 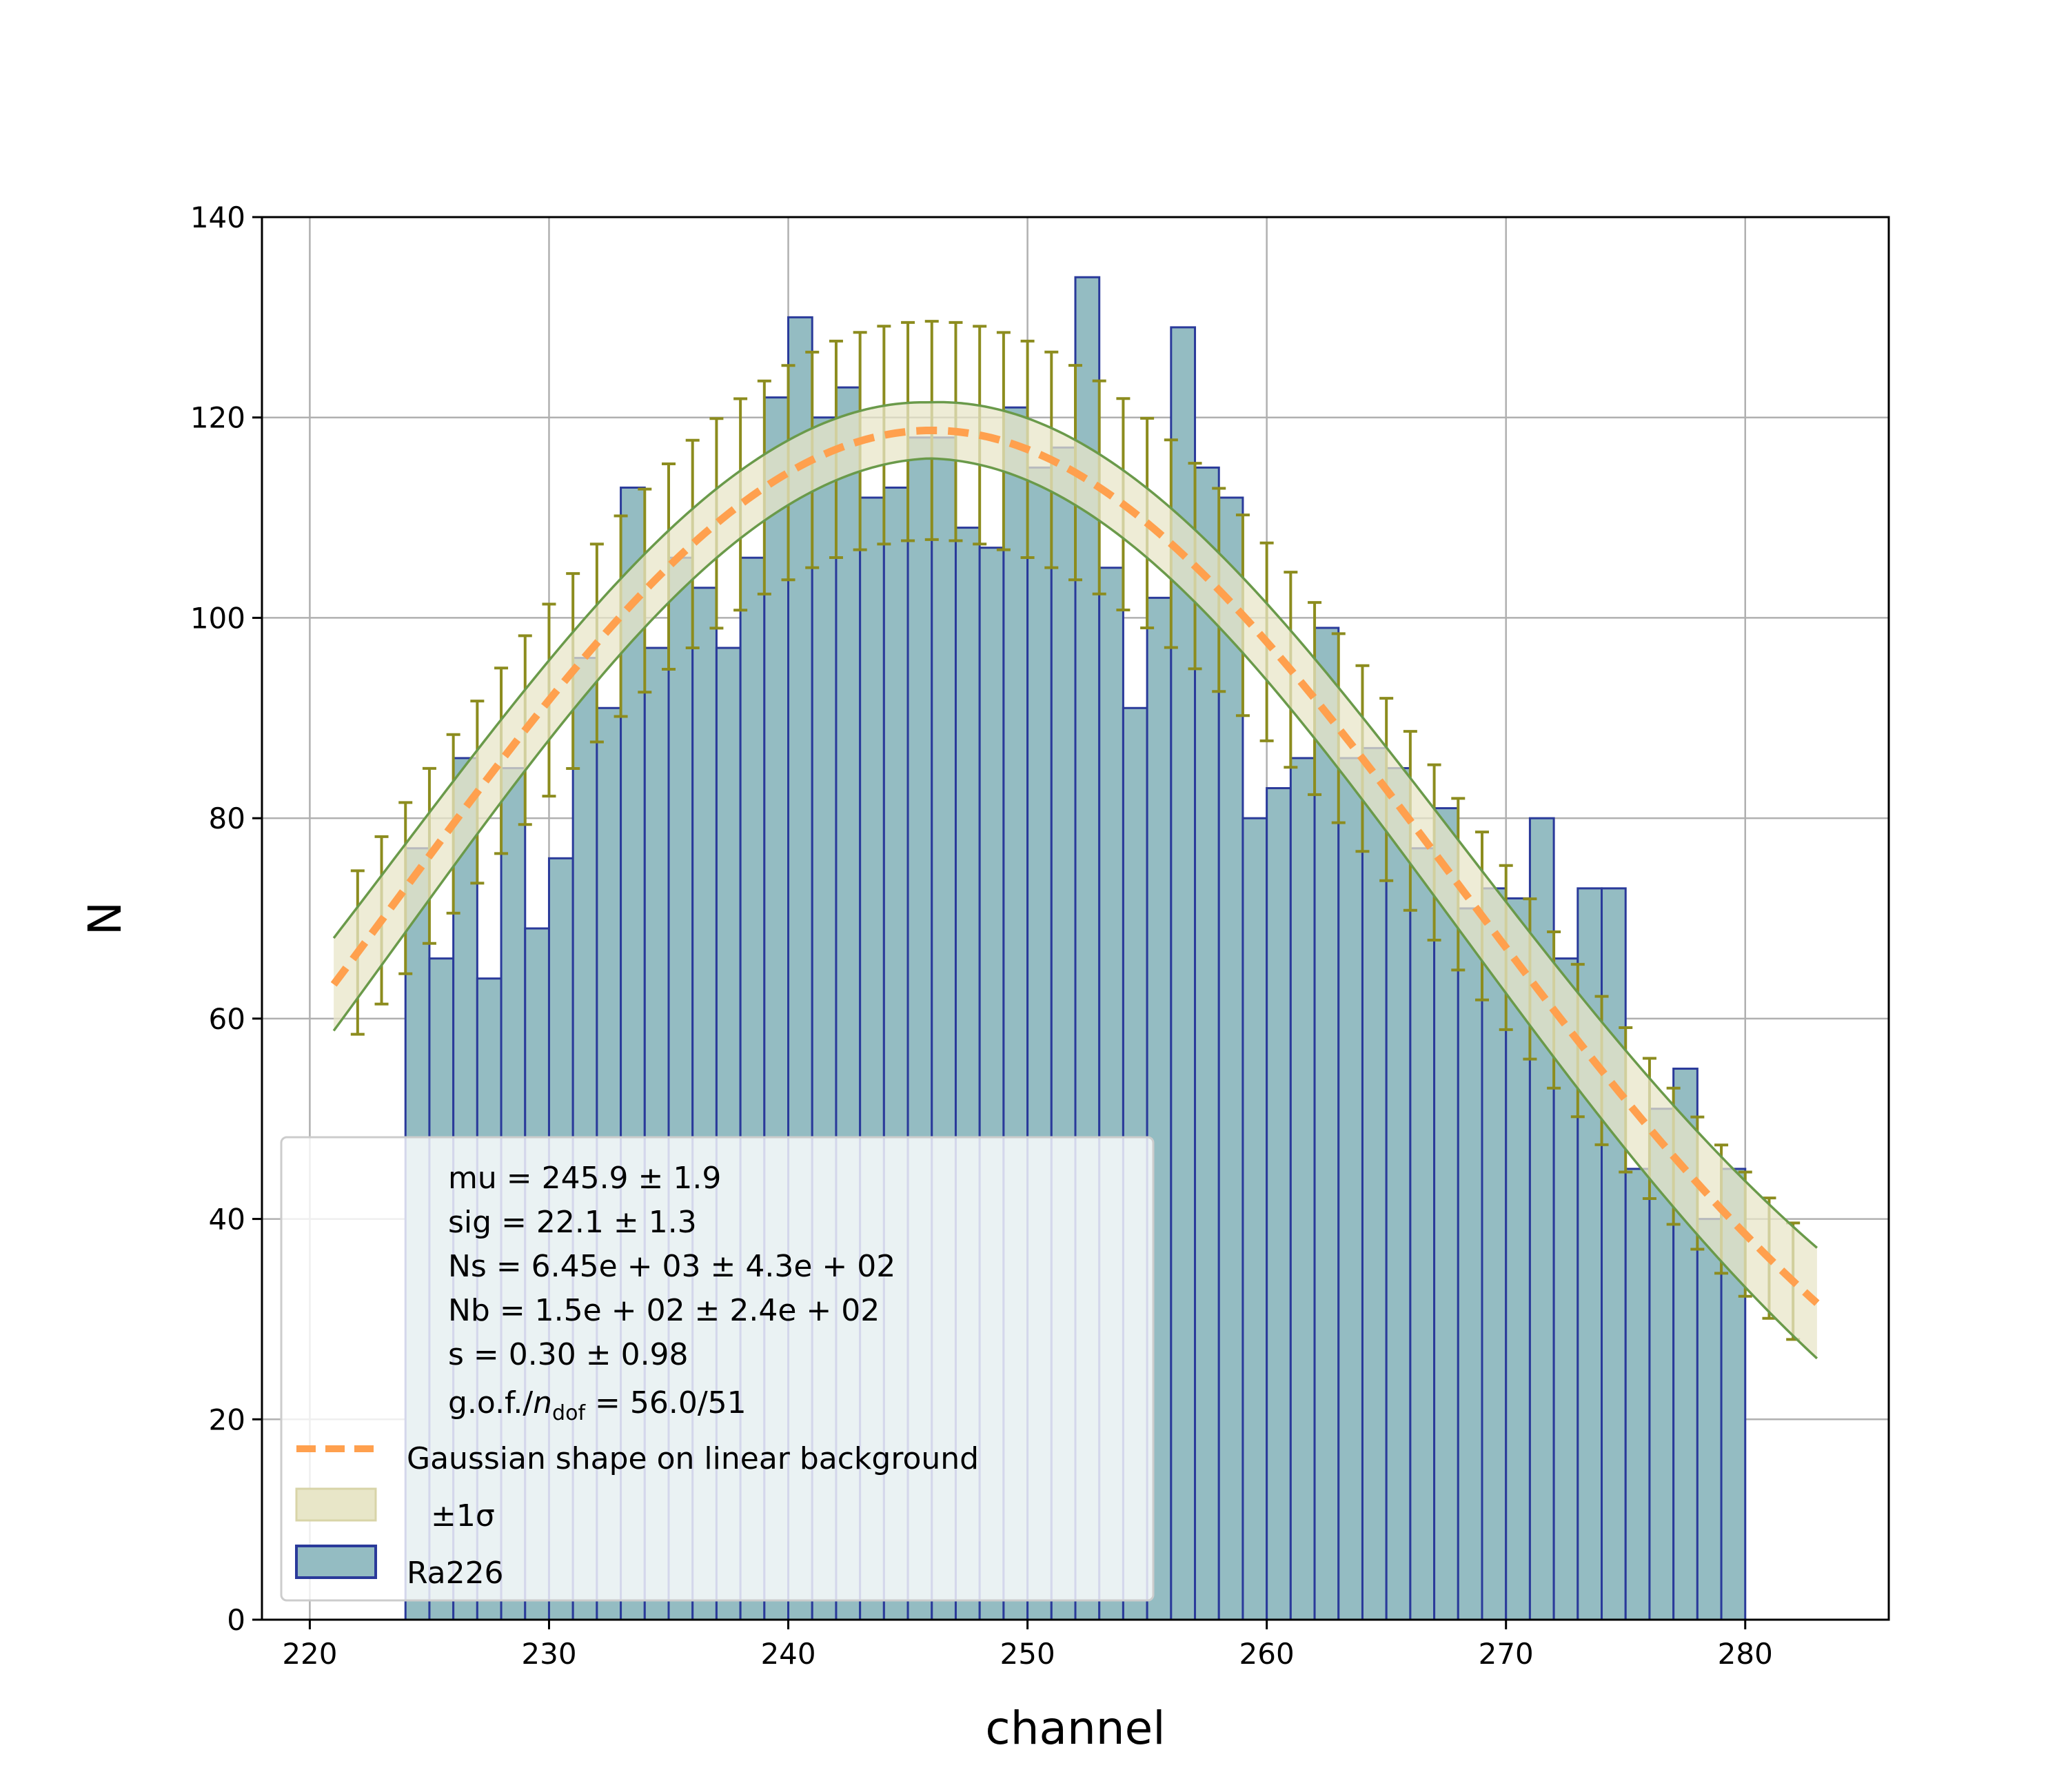 I want to click on y-tick-label: 40, so click(x=227, y=1219).